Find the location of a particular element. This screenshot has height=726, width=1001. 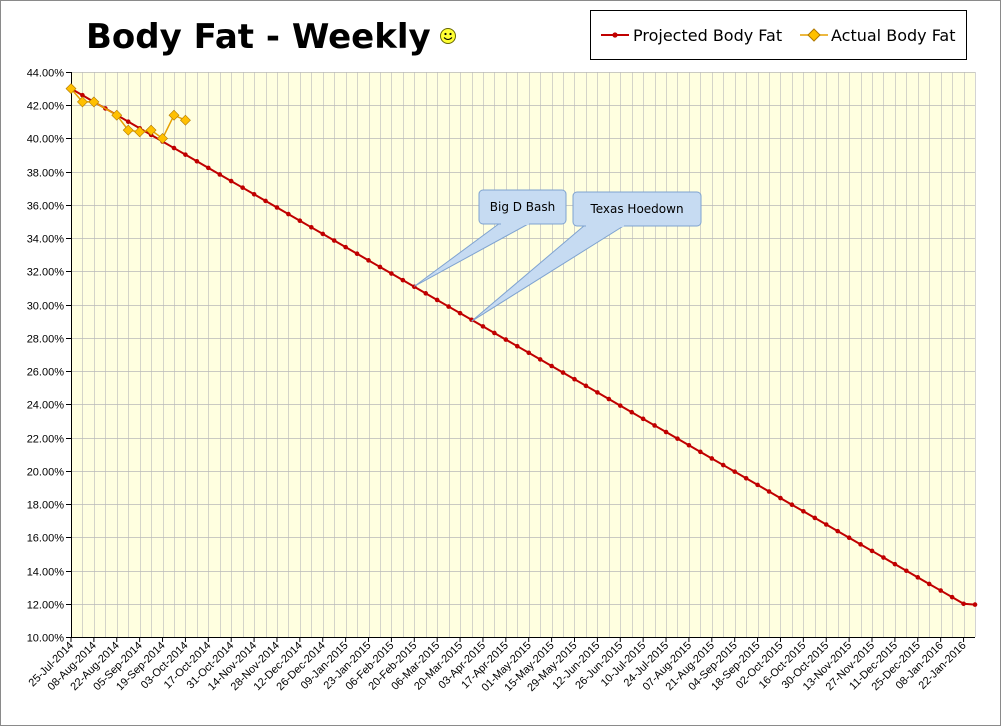

y-tick-label: 18.00% is located at coordinates (46, 506).